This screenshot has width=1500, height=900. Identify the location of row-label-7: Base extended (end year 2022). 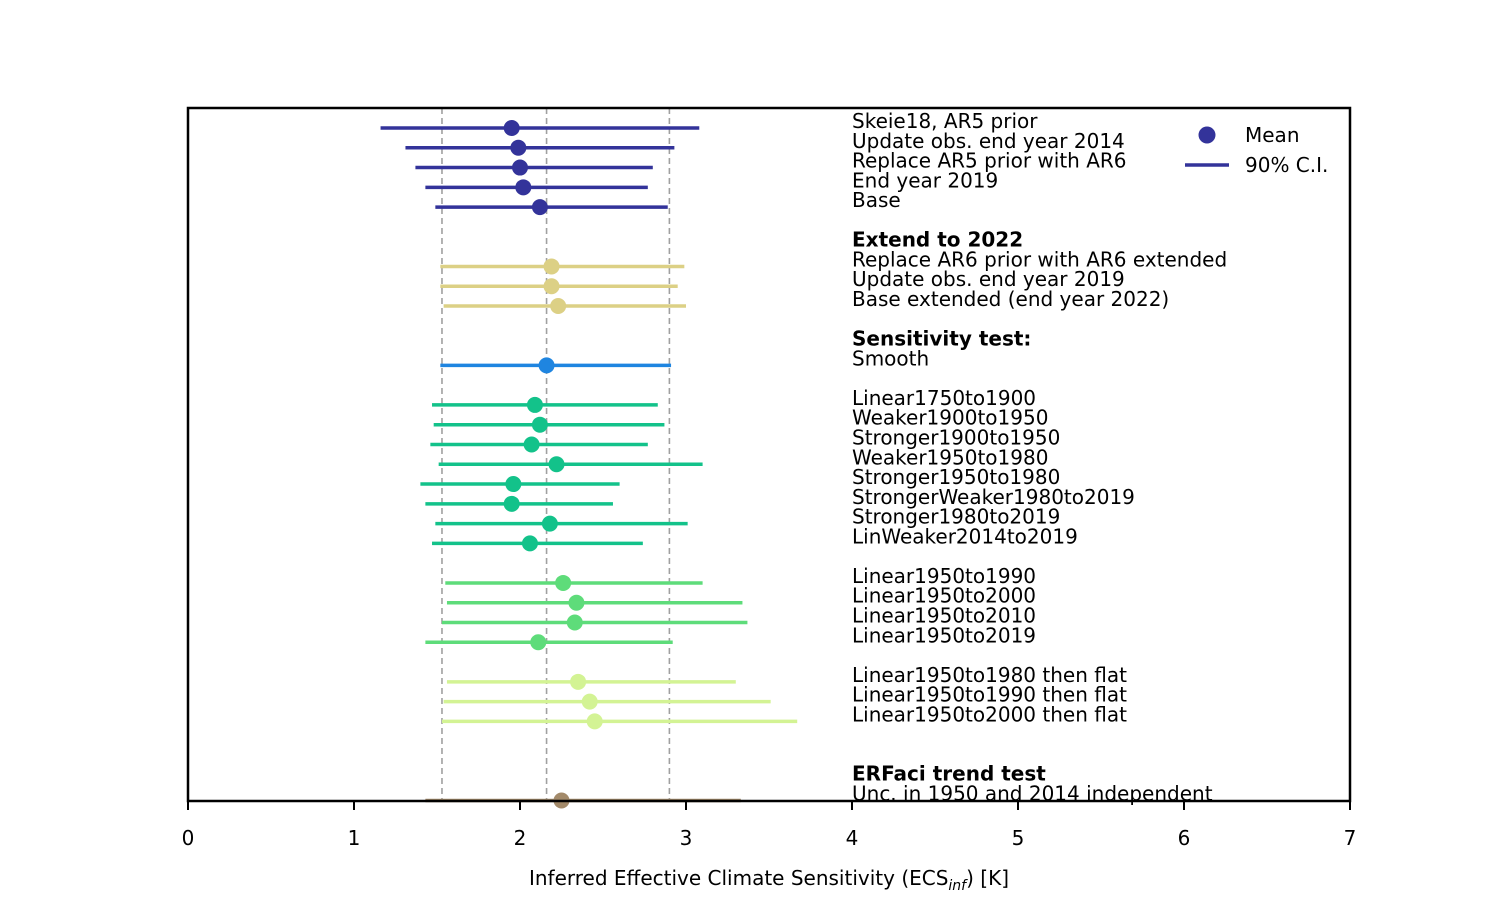
(1010, 299).